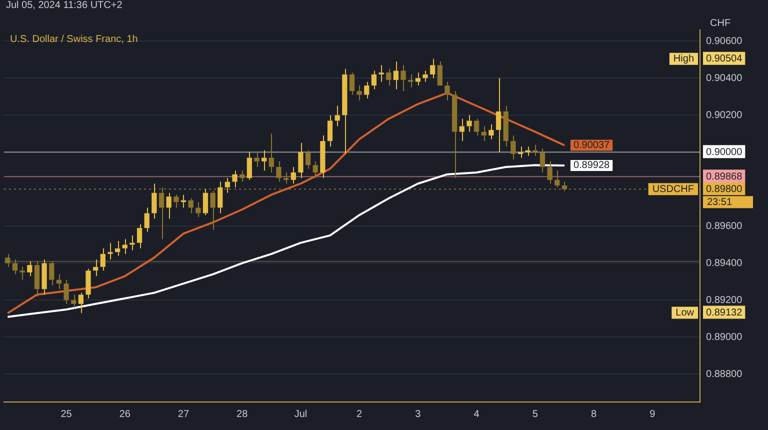 This screenshot has width=768, height=430. What do you see at coordinates (184, 414) in the screenshot?
I see `x-tick-label: 27` at bounding box center [184, 414].